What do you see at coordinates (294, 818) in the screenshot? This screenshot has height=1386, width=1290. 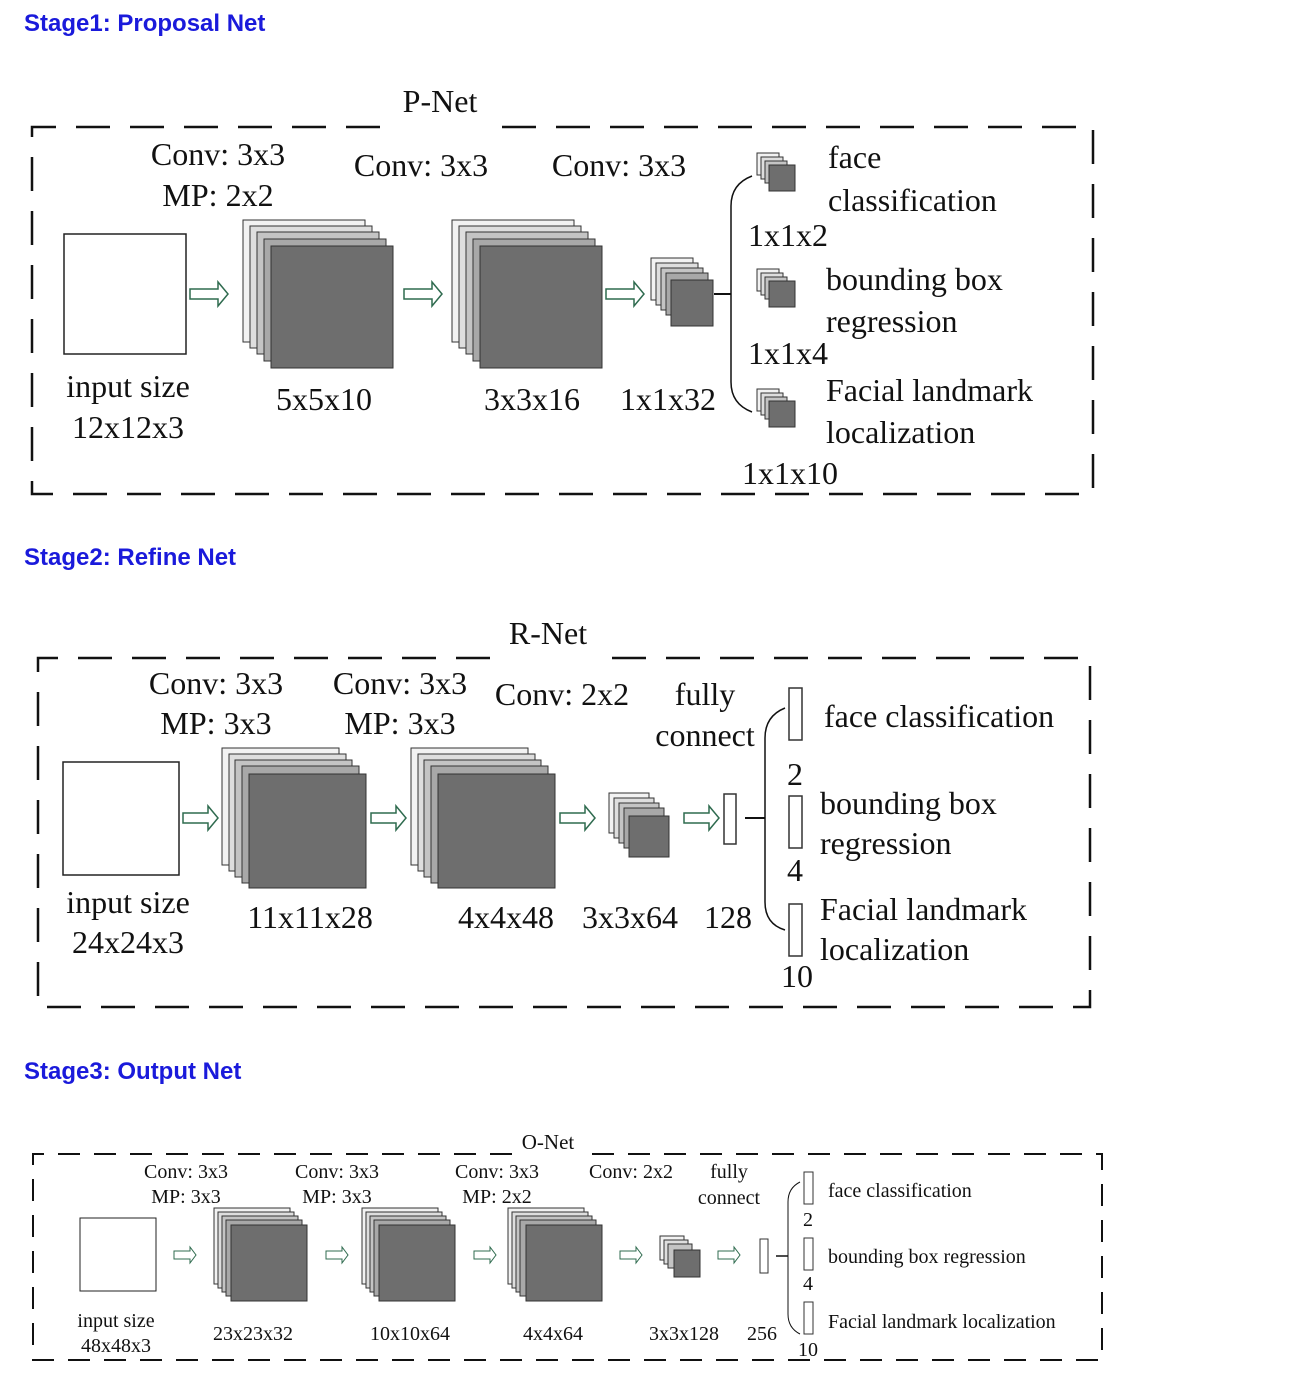 I see `feature-stack-11x11x28` at bounding box center [294, 818].